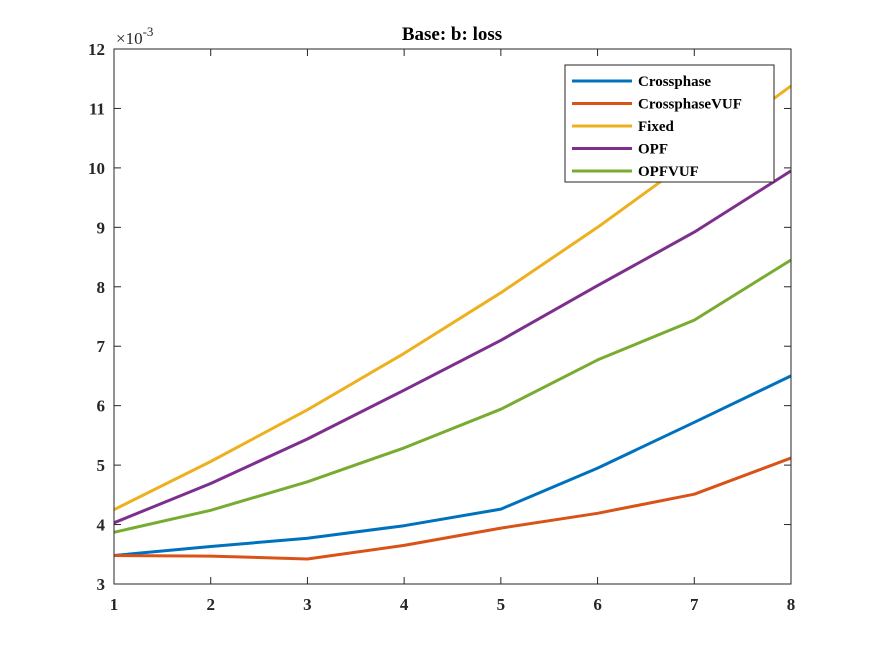 Image resolution: width=875 pixels, height=656 pixels. I want to click on x-tick-label: 4, so click(404, 604).